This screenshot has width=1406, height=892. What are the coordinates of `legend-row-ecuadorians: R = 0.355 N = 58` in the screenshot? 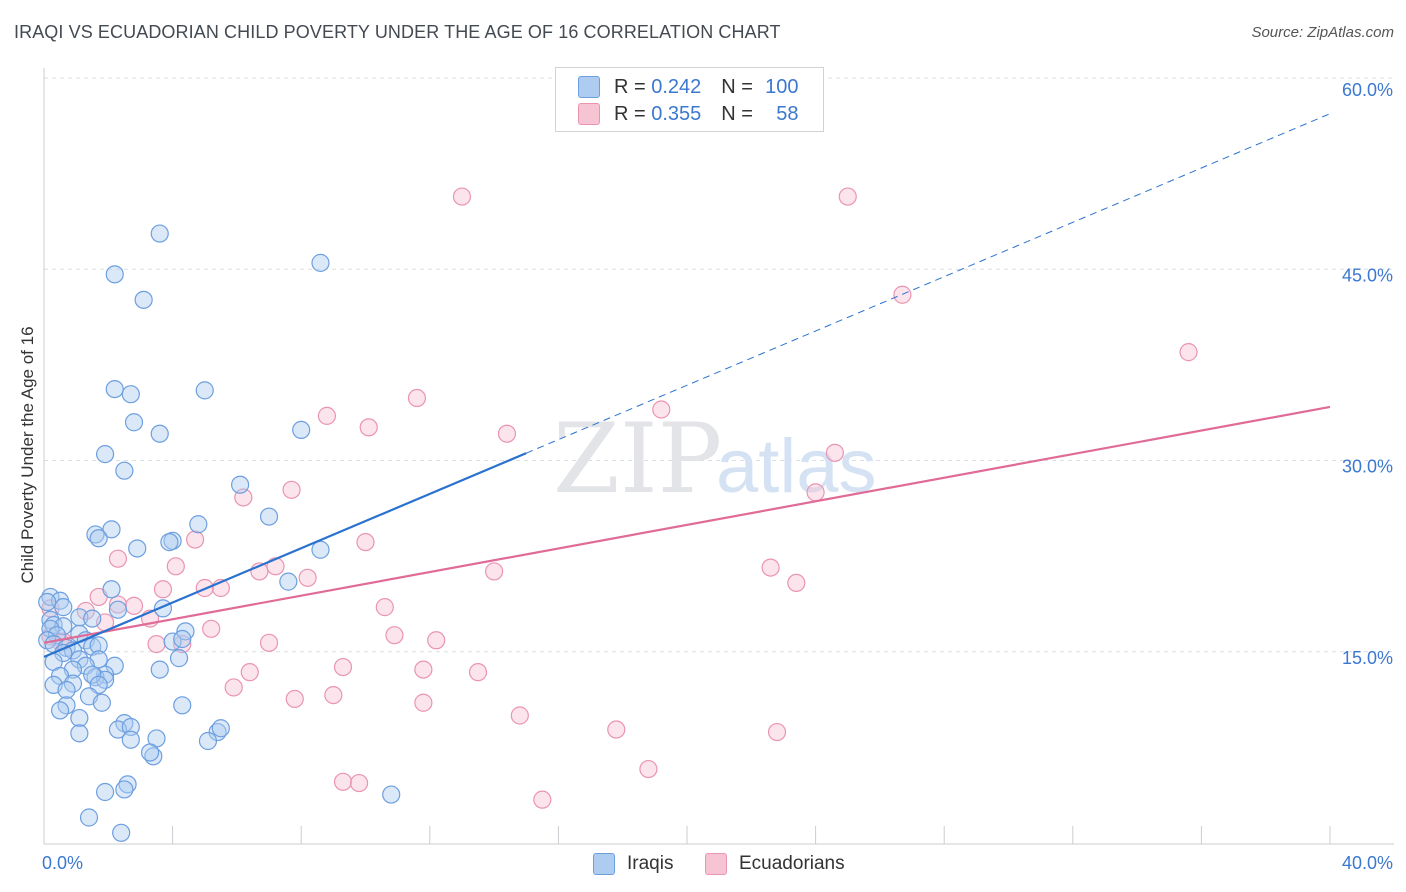 It's located at (688, 114).